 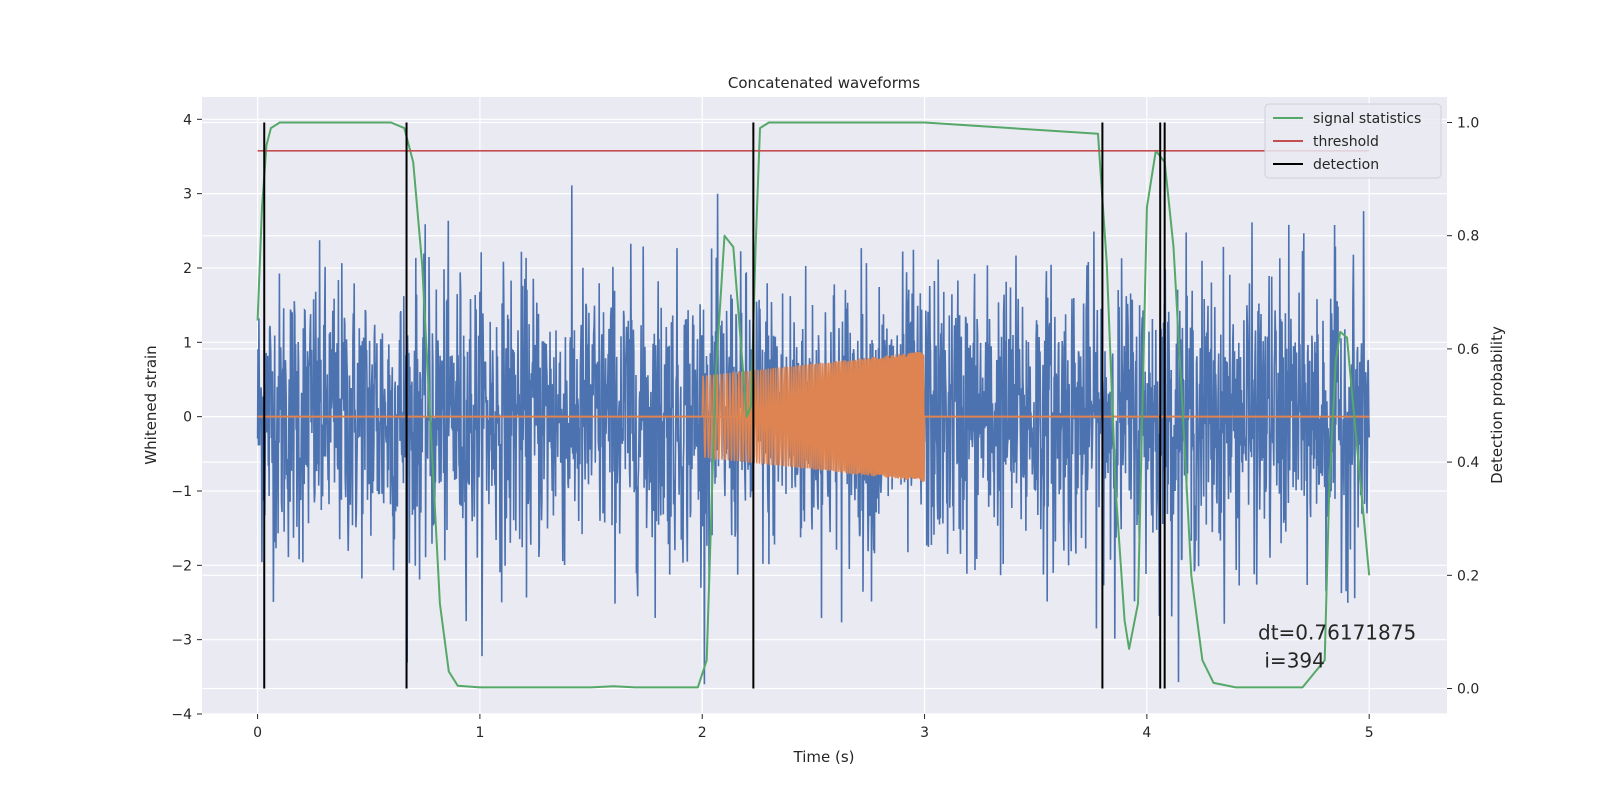 I want to click on y-tick-label: −1, so click(x=181, y=492).